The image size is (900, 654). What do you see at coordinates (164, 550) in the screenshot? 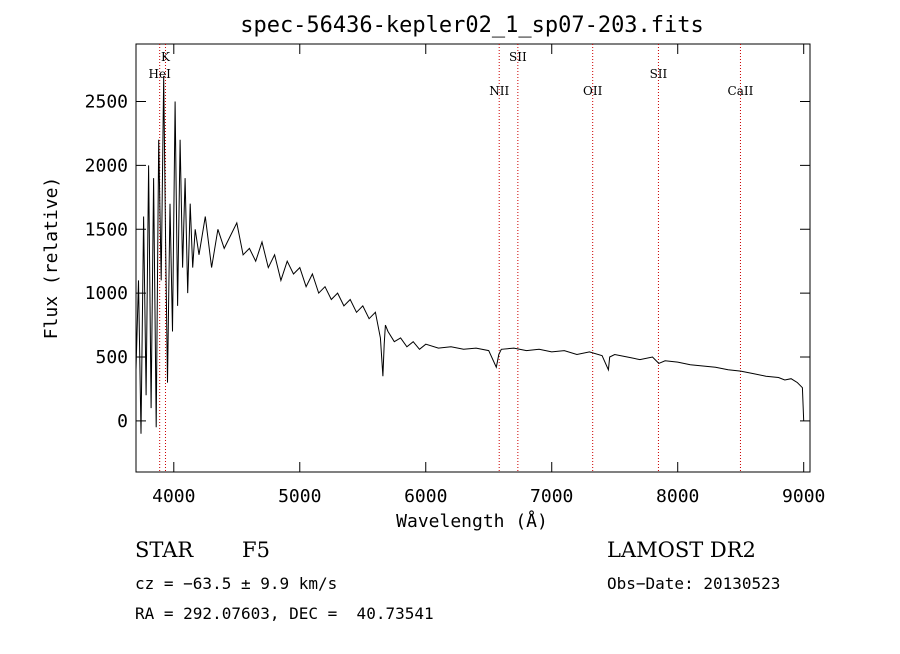
I see `object-class: STAR` at bounding box center [164, 550].